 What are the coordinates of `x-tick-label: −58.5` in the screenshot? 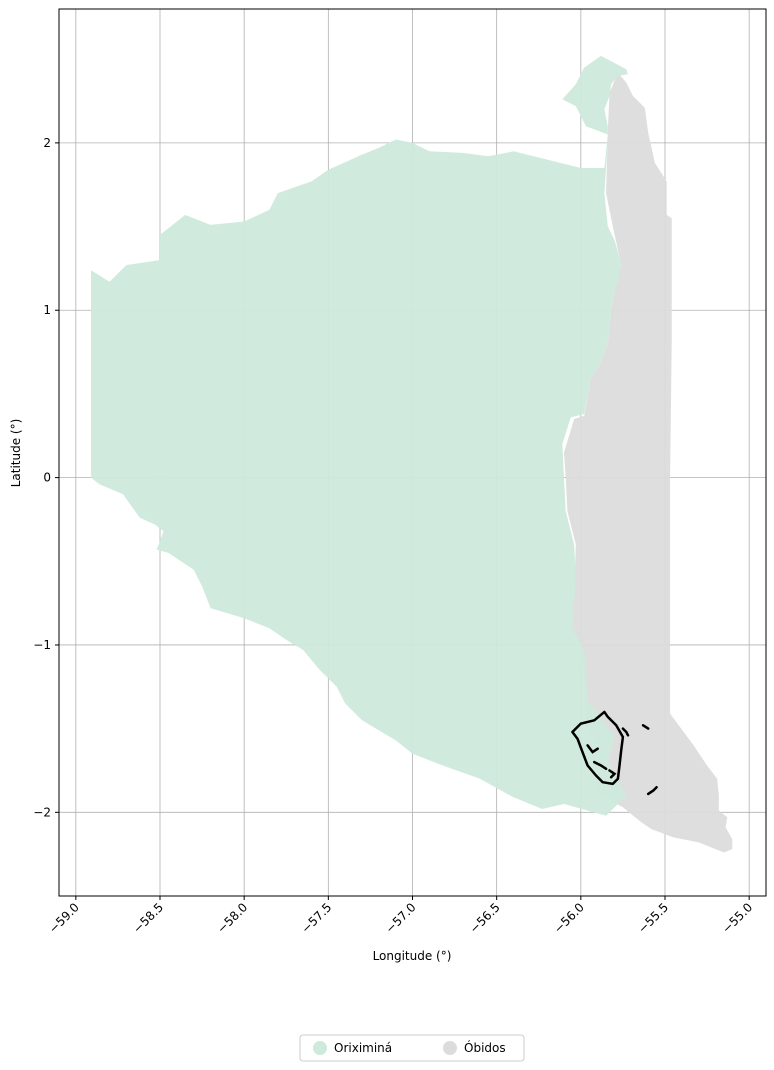 It's located at (148, 918).